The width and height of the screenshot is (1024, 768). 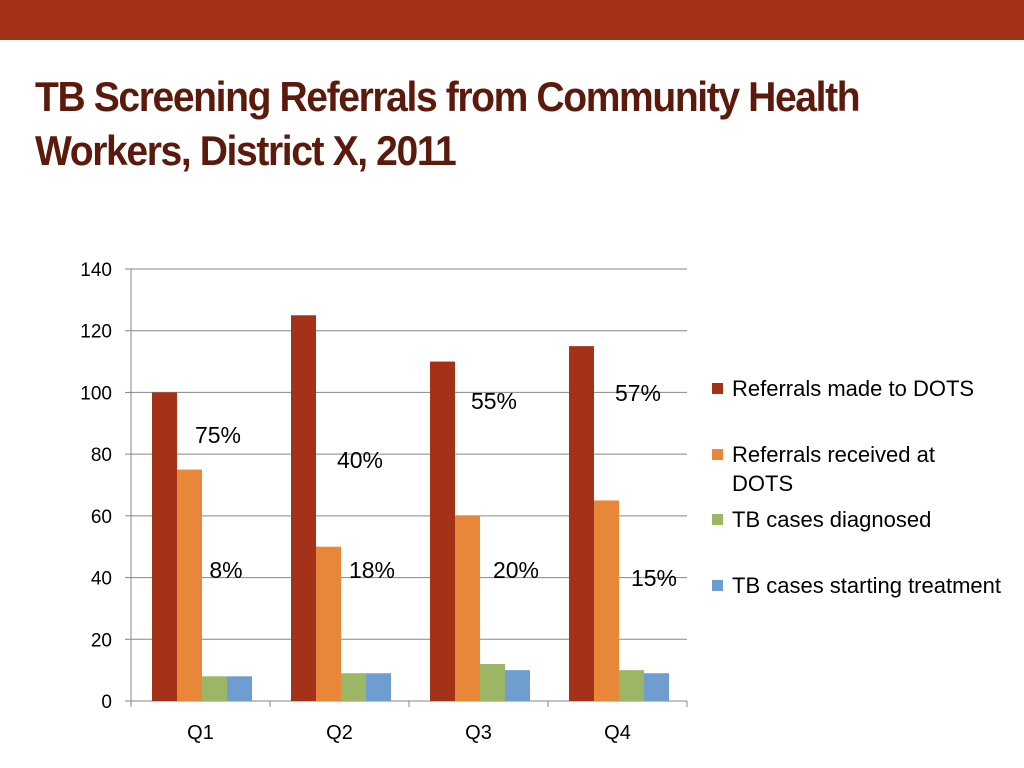 What do you see at coordinates (101, 640) in the screenshot?
I see `y-tick-label: 20` at bounding box center [101, 640].